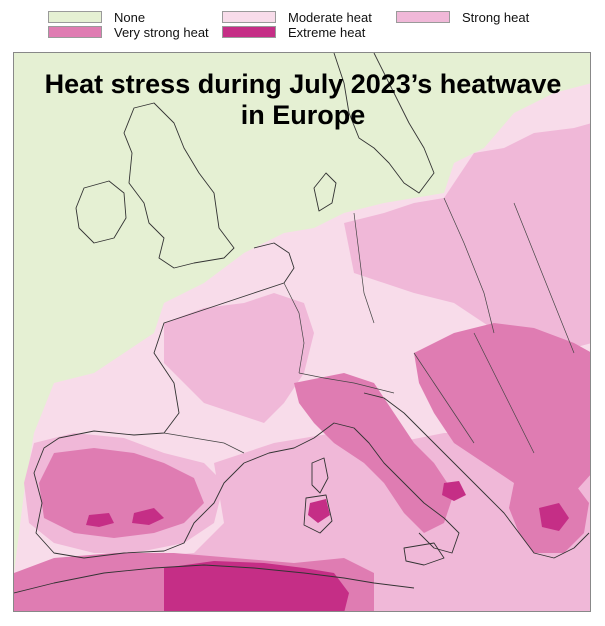  I want to click on legend-label-strong: Strong heat, so click(496, 17).